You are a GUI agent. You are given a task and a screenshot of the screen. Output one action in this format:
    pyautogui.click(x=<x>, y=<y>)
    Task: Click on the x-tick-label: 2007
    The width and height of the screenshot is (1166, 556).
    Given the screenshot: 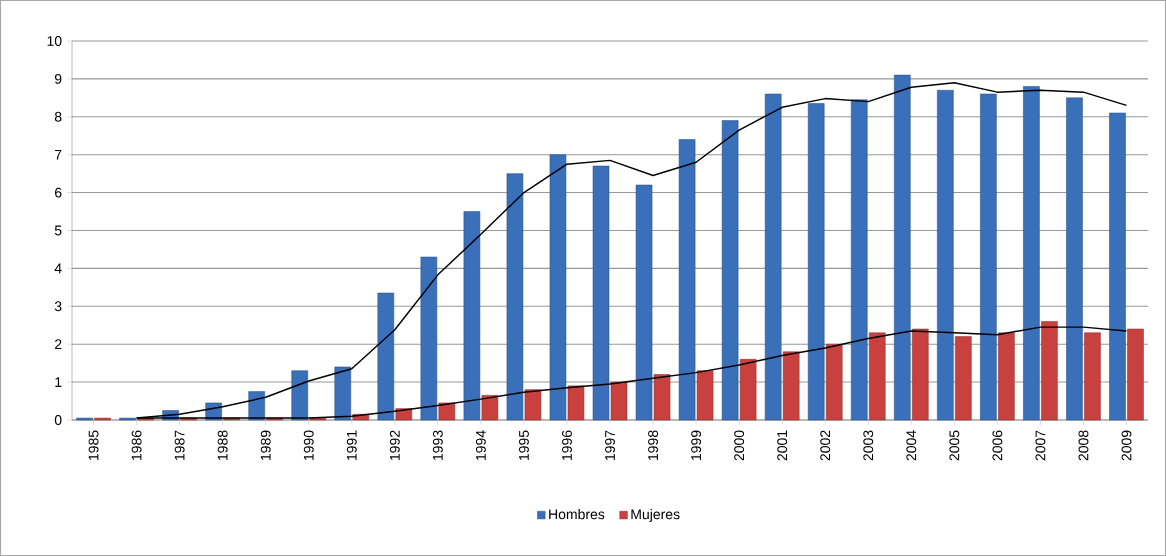 What is the action you would take?
    pyautogui.click(x=1040, y=445)
    